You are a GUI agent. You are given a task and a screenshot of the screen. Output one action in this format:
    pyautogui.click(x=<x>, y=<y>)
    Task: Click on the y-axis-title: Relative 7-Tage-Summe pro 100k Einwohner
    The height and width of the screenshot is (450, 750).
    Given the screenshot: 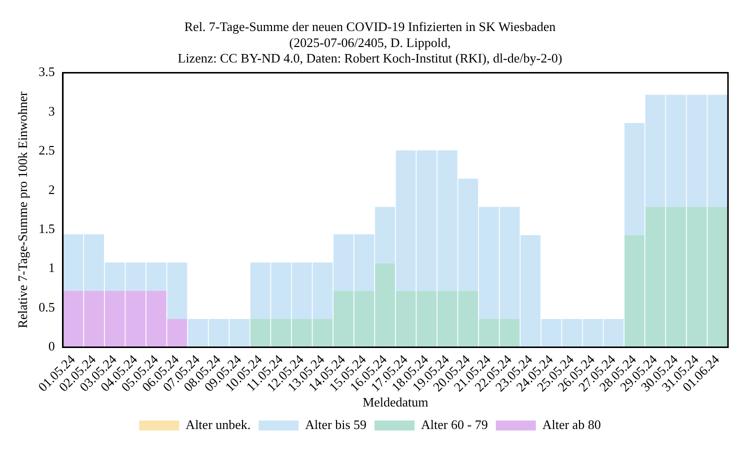 What is the action you would take?
    pyautogui.click(x=22, y=209)
    